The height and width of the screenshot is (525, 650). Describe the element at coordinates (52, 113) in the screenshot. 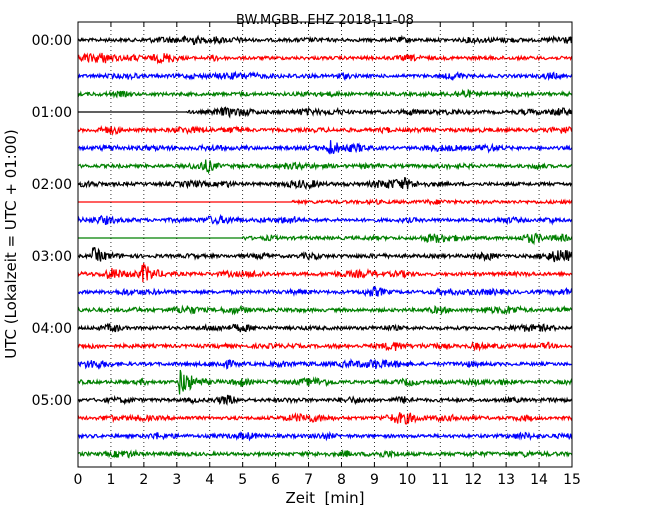

I see `y-tick-label: 01:00` at that location.